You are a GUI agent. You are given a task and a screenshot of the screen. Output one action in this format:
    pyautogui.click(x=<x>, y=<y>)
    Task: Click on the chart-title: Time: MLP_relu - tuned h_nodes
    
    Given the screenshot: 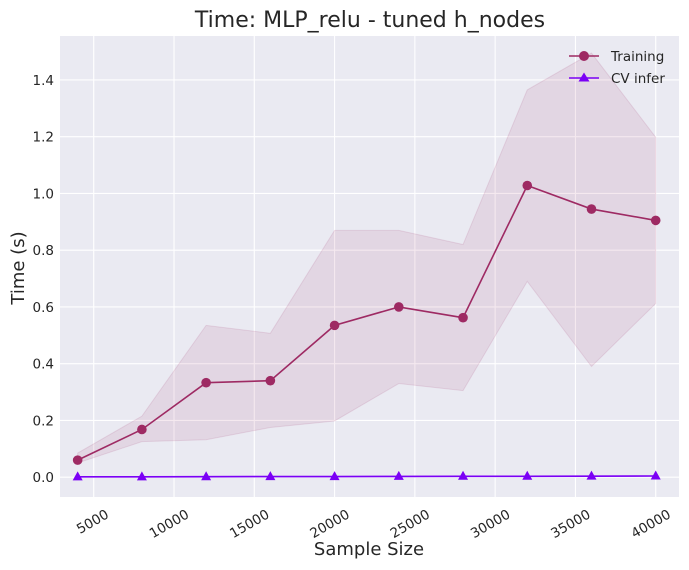 What is the action you would take?
    pyautogui.click(x=369, y=20)
    